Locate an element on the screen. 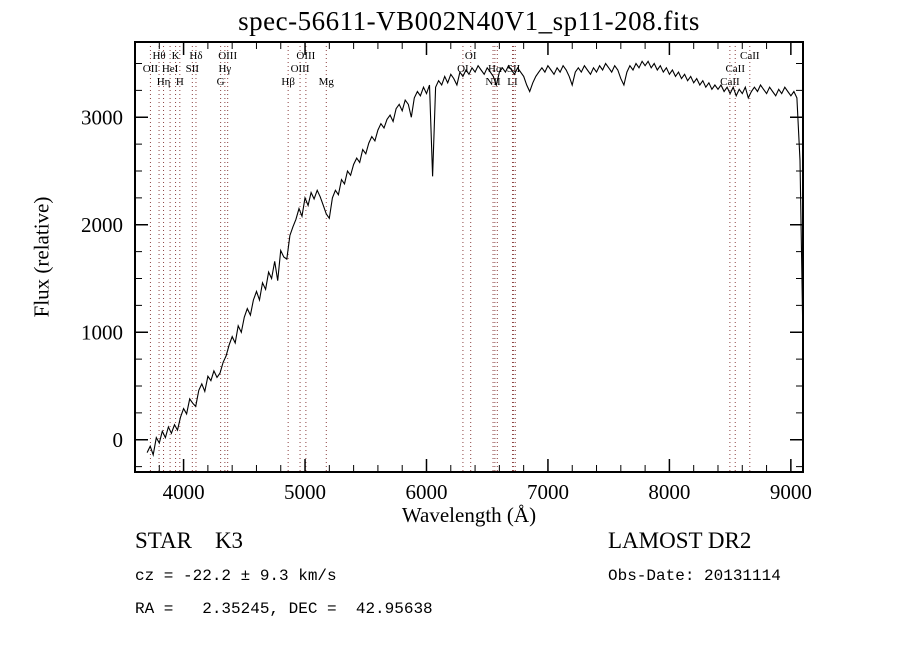 The image size is (900, 649). spectral-line-label: Hγ is located at coordinates (224, 69).